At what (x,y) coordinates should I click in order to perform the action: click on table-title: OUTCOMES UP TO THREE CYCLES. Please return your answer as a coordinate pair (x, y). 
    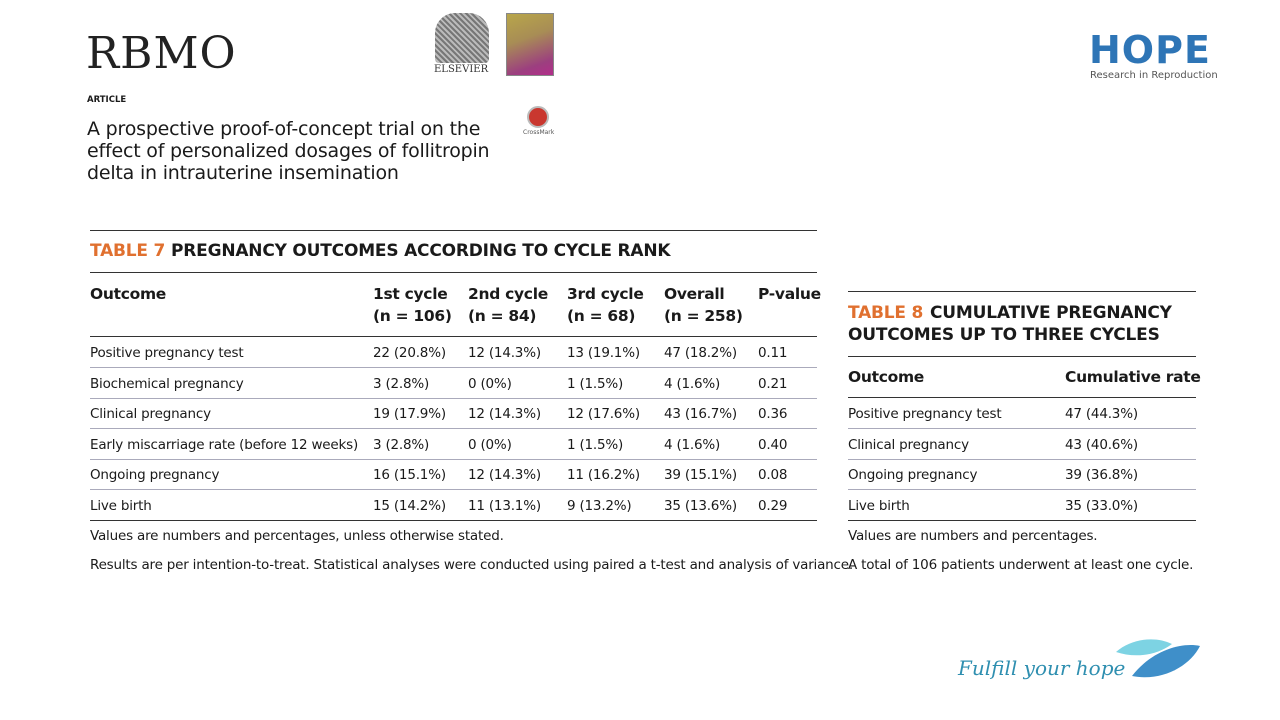
    Looking at the image, I should click on (1004, 335).